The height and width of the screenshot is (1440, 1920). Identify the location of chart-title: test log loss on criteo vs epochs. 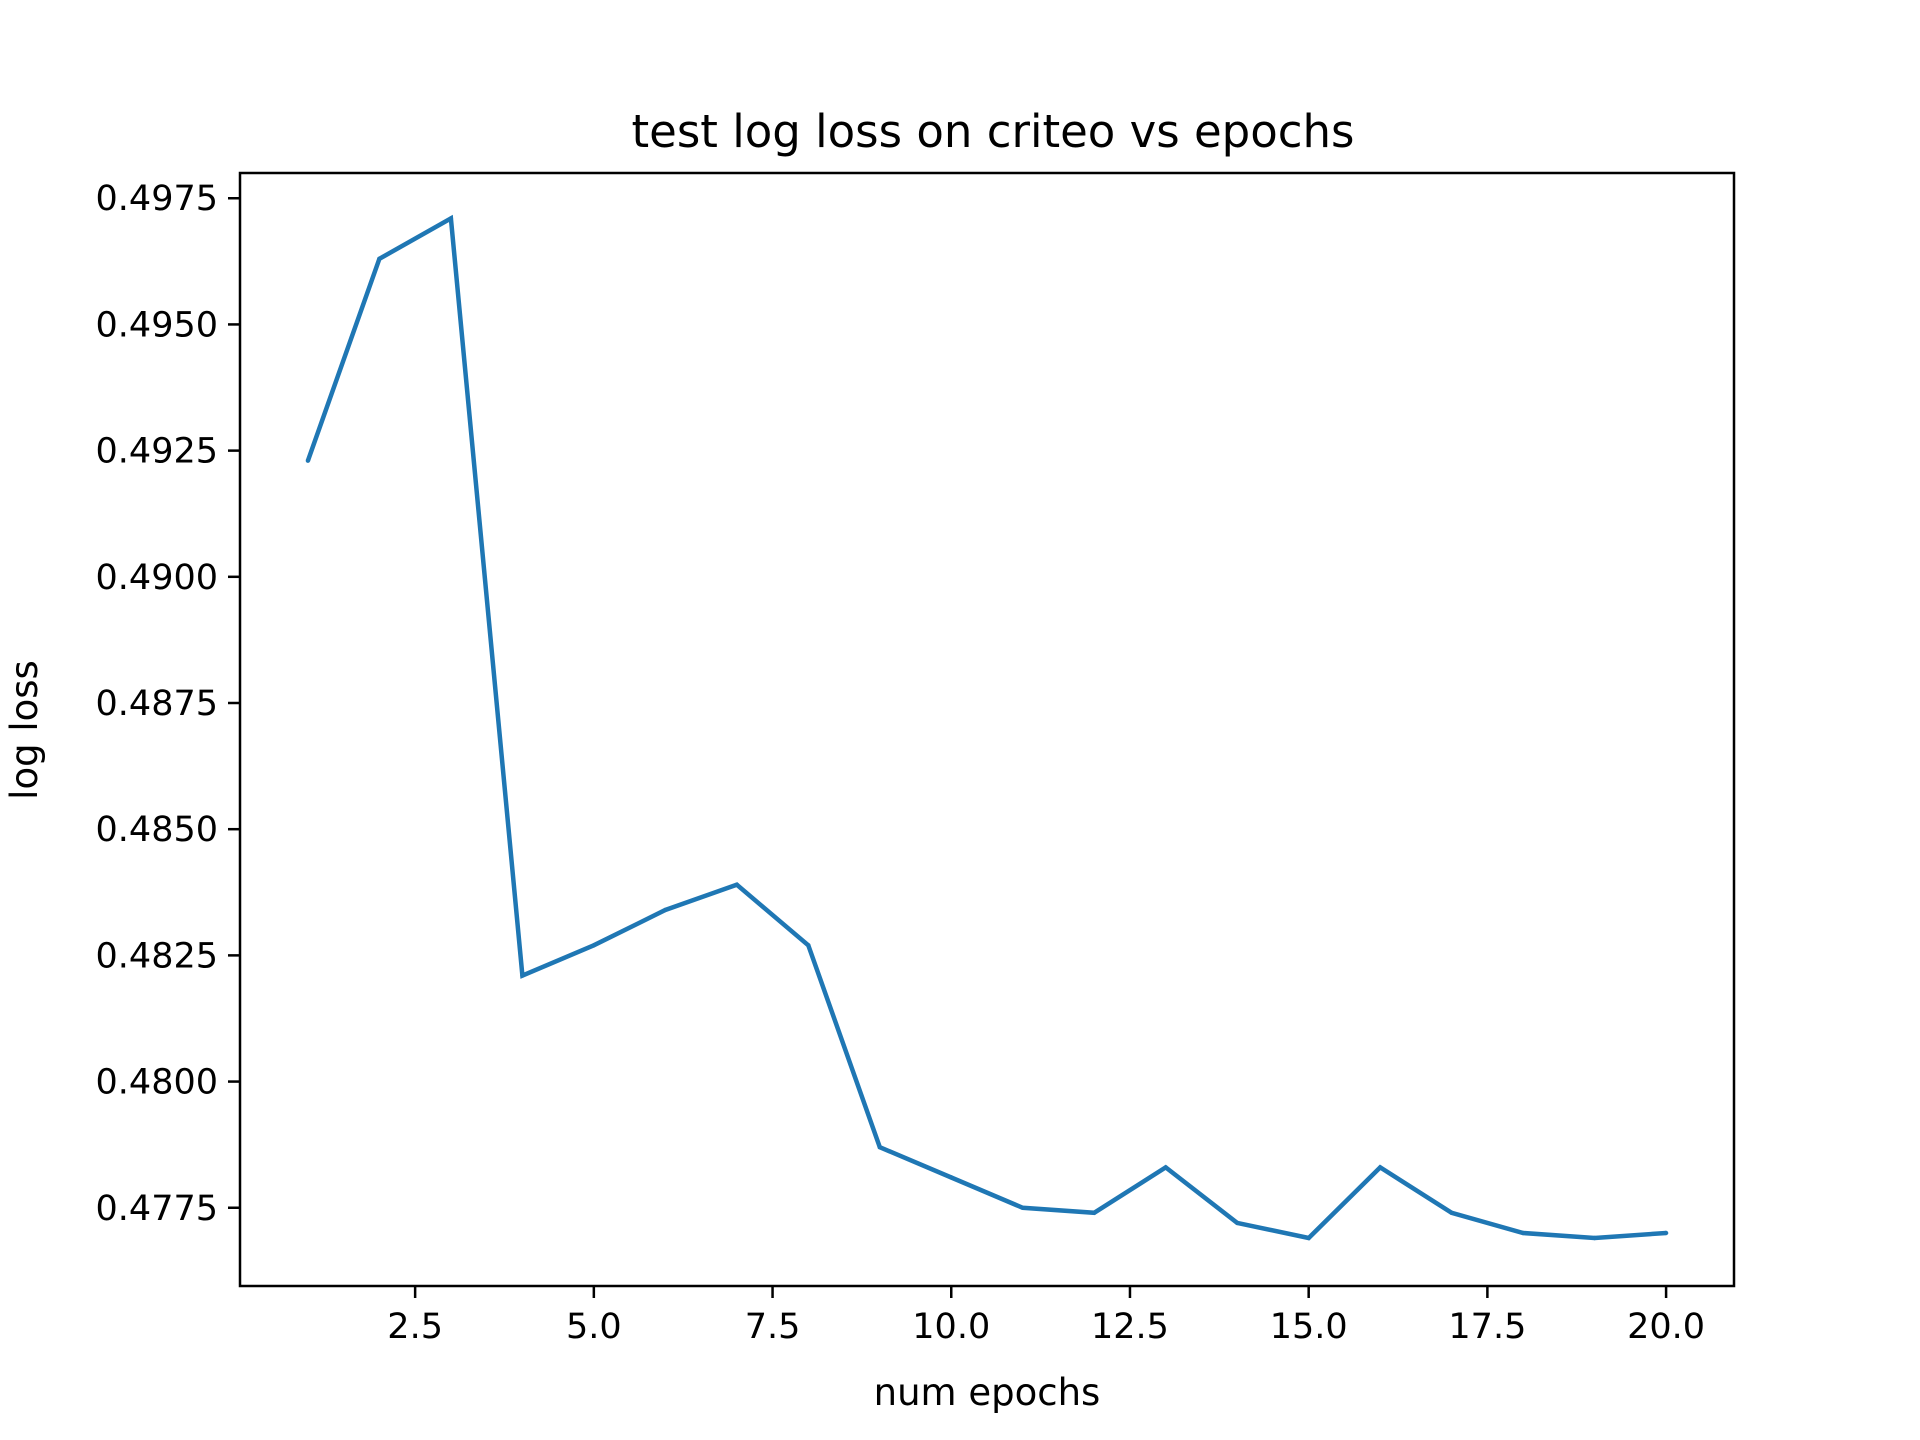
(993, 131).